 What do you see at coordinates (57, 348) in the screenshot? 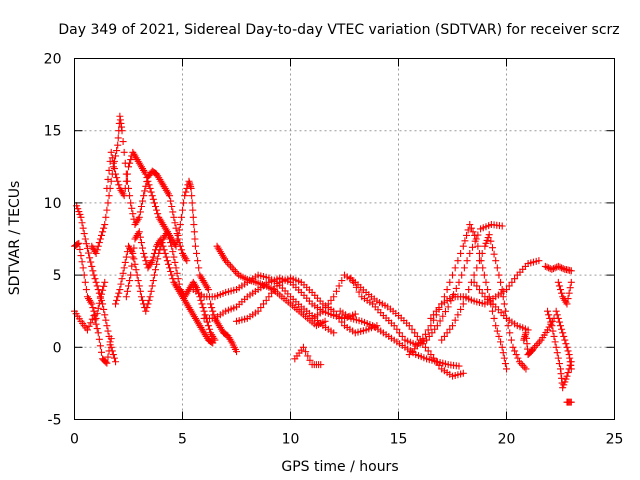
I see `y-tick-label: 0` at bounding box center [57, 348].